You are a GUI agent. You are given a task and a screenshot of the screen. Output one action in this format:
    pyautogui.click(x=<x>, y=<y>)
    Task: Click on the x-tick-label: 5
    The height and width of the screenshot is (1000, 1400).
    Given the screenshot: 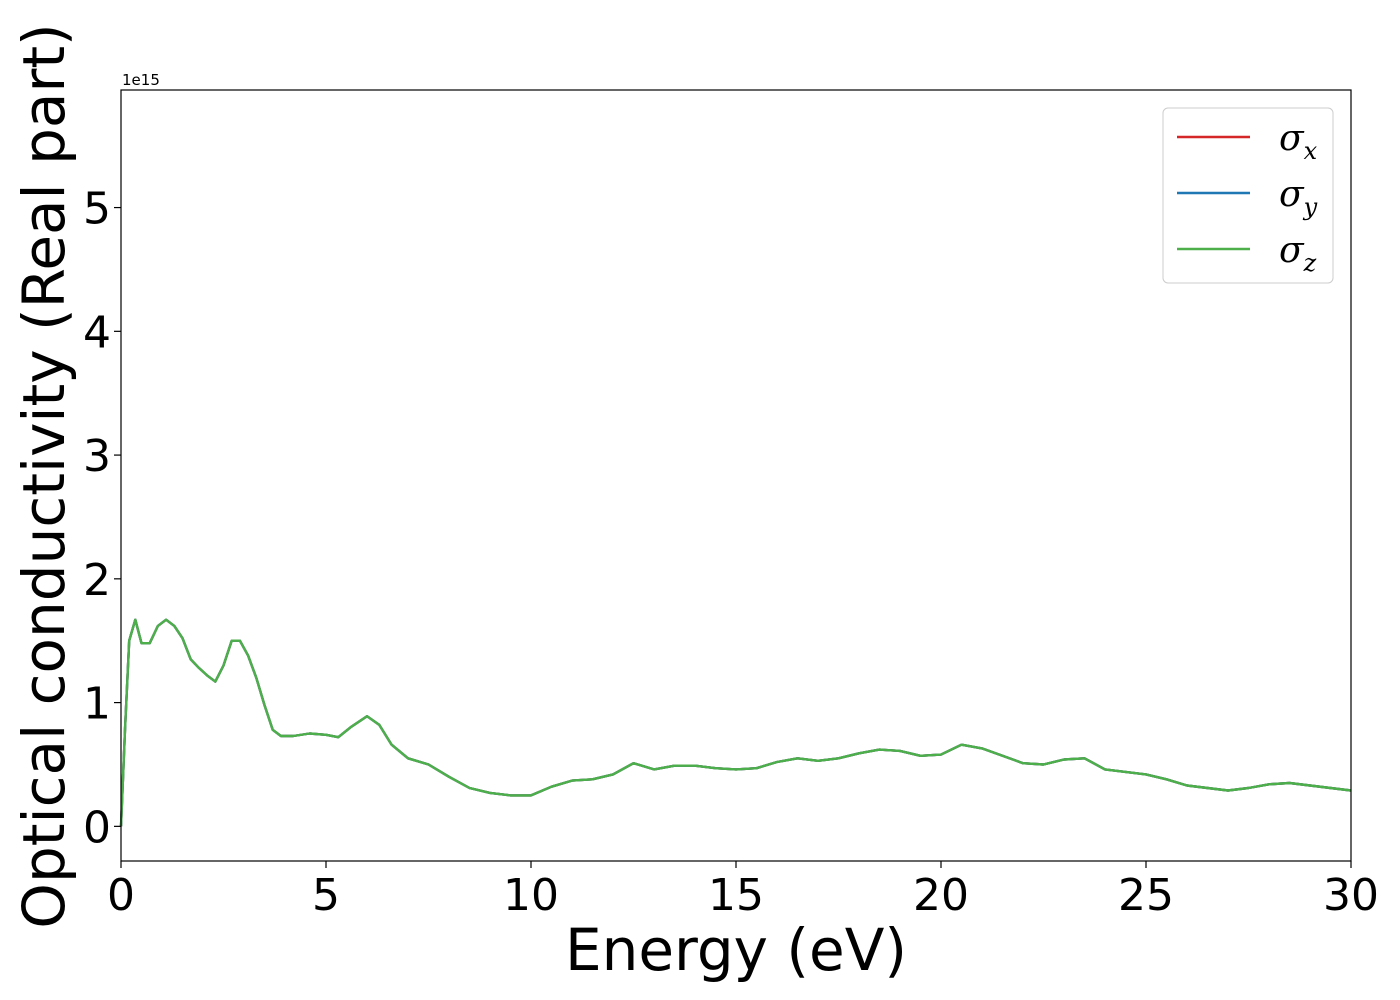 What is the action you would take?
    pyautogui.click(x=326, y=895)
    